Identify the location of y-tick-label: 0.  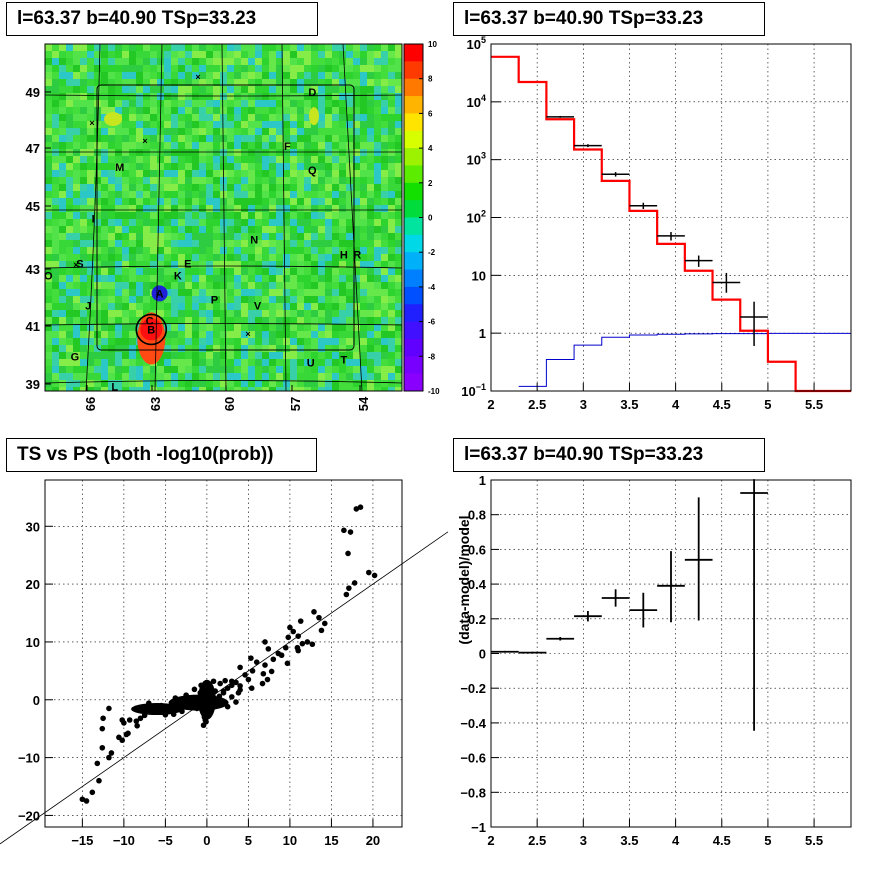
(36, 700).